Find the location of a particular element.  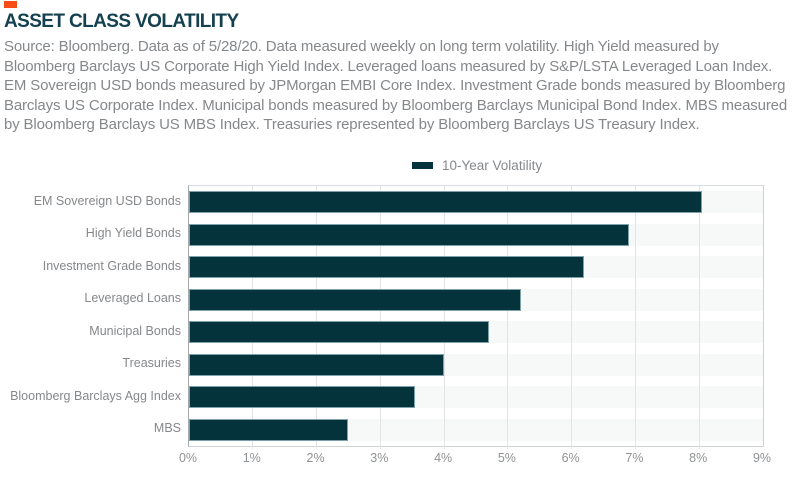

x-axis-tick-label: 8% is located at coordinates (698, 458).